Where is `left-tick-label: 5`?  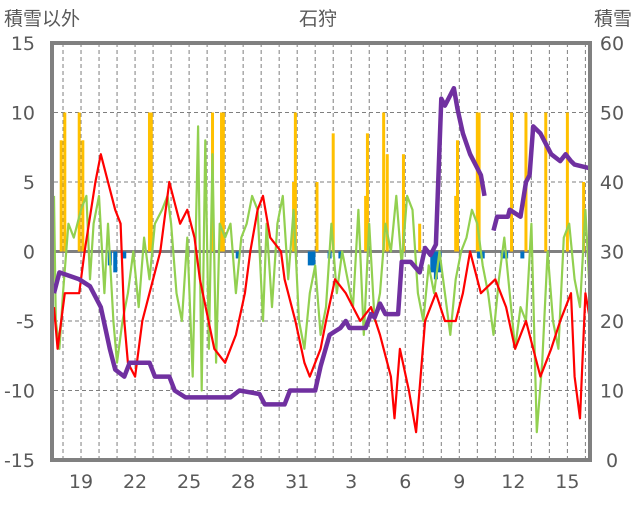
left-tick-label: 5 is located at coordinates (29, 183).